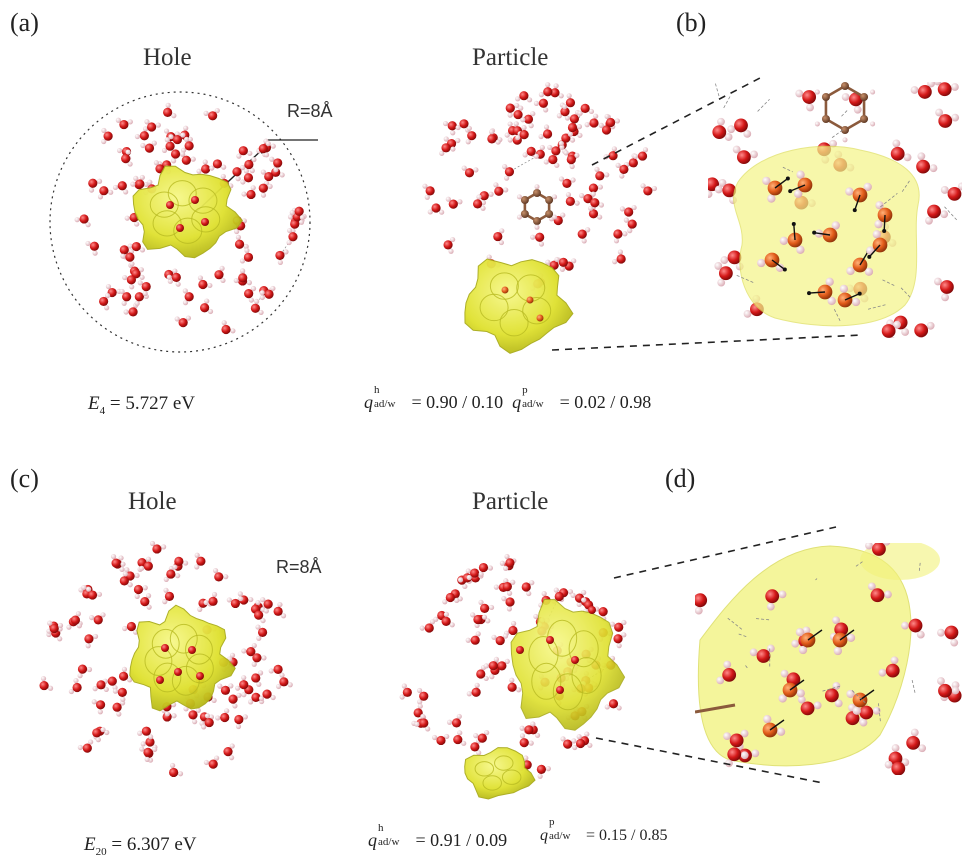  What do you see at coordinates (182, 658) in the screenshot?
I see `hole-orbital-c` at bounding box center [182, 658].